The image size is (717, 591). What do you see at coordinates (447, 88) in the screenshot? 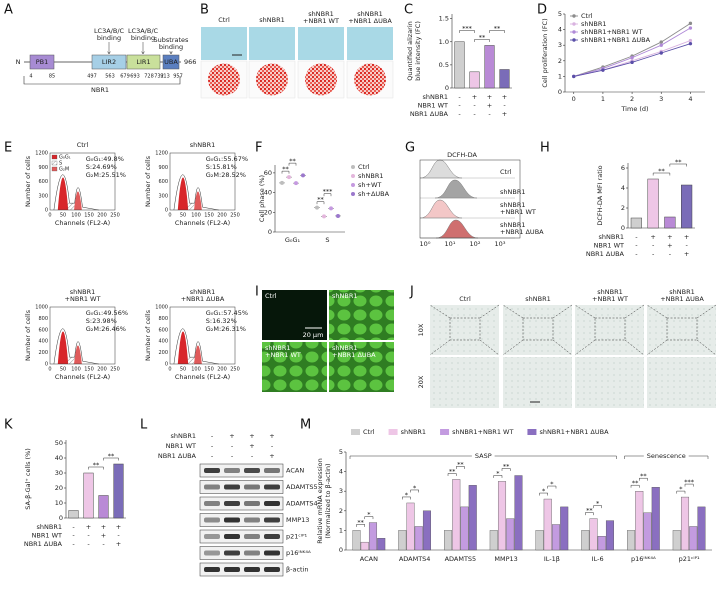
I see `y-tick-label: 0` at bounding box center [447, 88].